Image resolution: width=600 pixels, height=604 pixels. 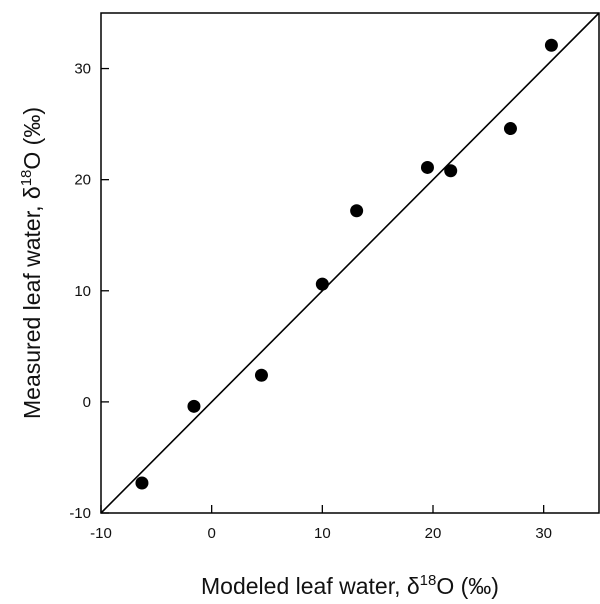 I want to click on x-tick-label: 0, so click(x=211, y=533).